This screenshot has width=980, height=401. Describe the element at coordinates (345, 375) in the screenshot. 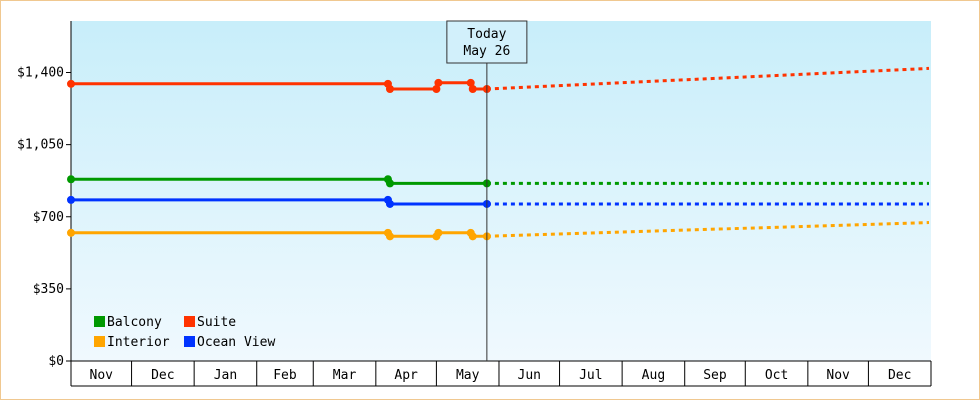

I see `x-month-label: Mar` at that location.